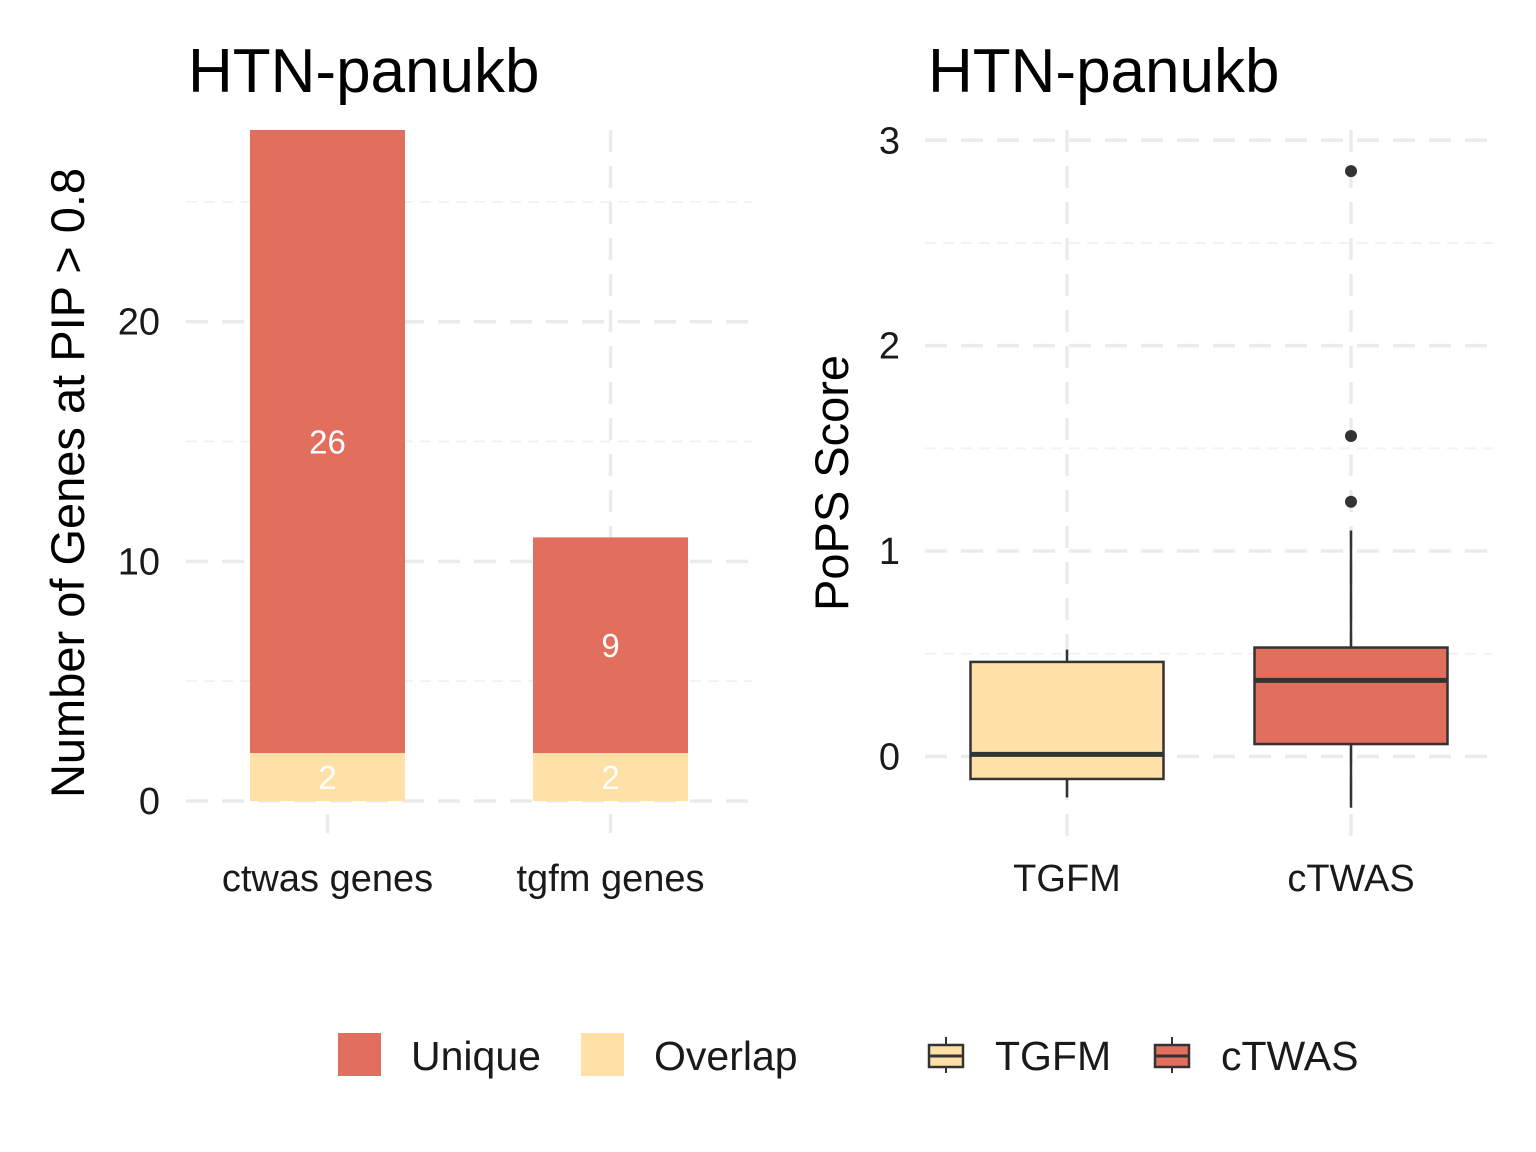 The image size is (1536, 1152). I want to click on bar-tgfm-genes-overlap, so click(610, 777).